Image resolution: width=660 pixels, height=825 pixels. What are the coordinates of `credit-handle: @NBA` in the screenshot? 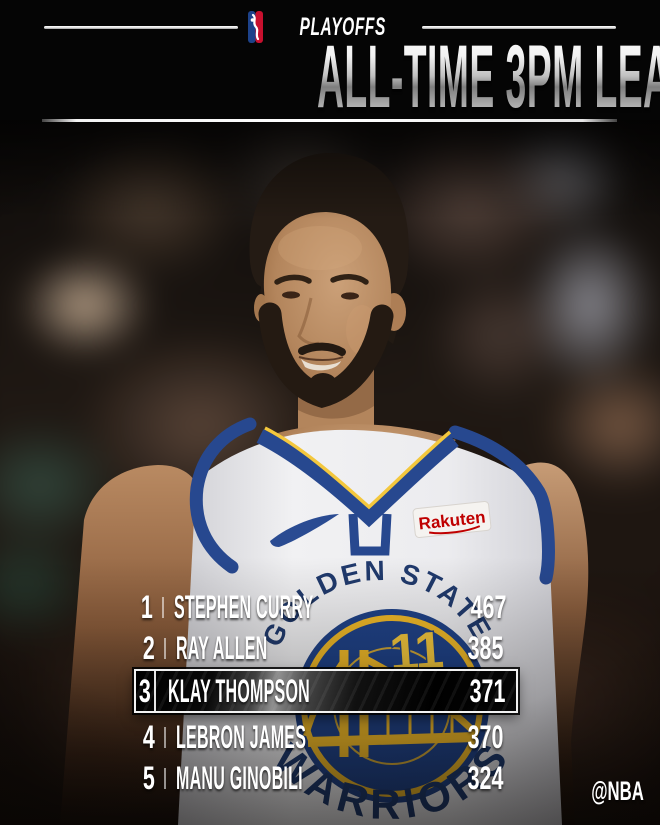 It's located at (617, 791).